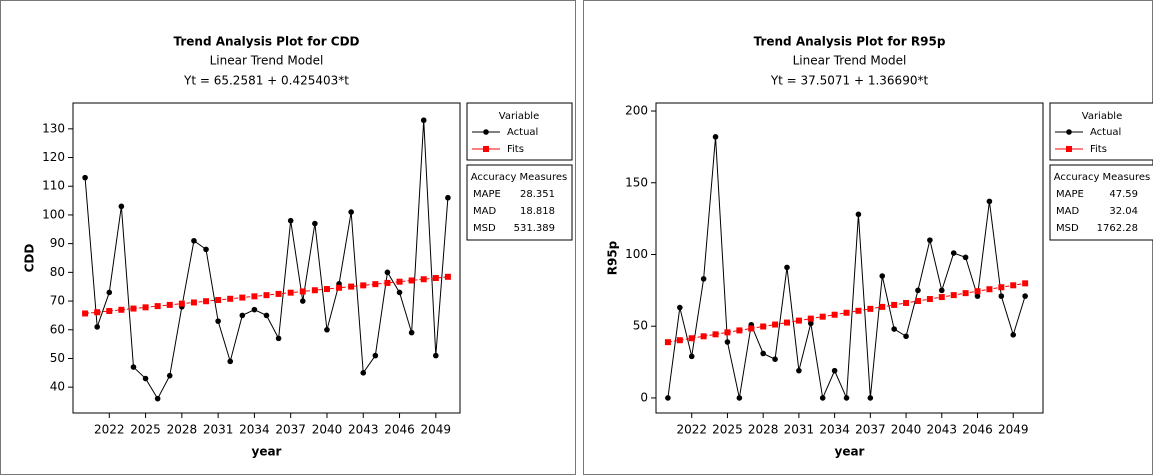 This screenshot has height=475, width=1153. What do you see at coordinates (487, 194) in the screenshot?
I see `accuracy-name: MAPE` at bounding box center [487, 194].